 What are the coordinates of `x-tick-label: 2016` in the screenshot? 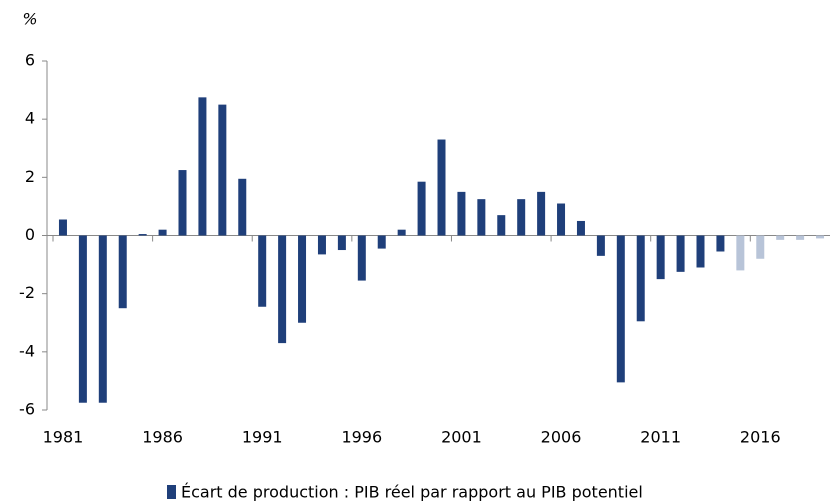 It's located at (760, 437).